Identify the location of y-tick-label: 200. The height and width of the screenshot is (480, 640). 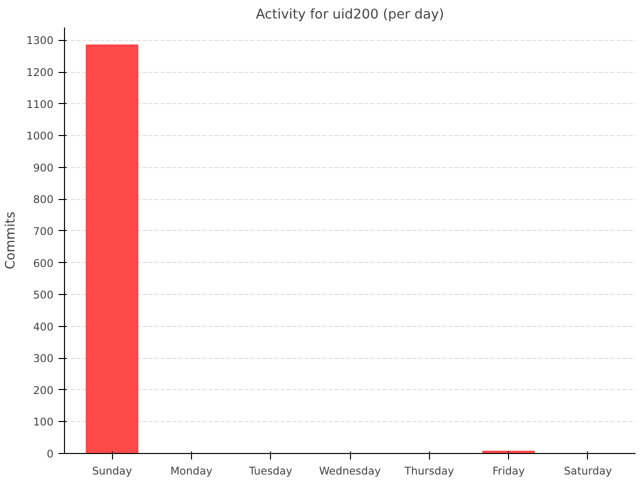
(43, 390).